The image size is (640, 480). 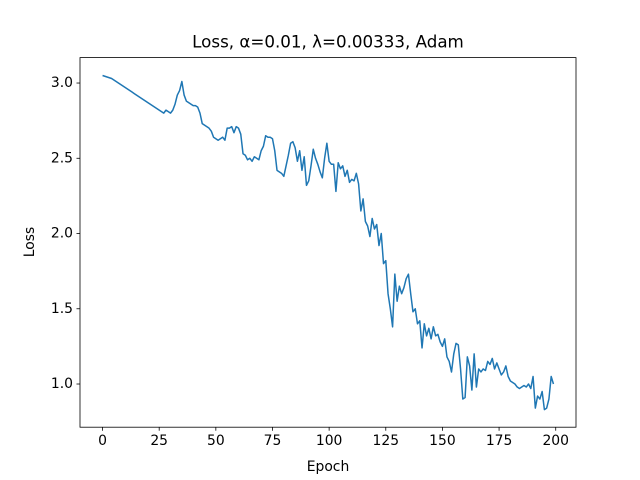 I want to click on x-tick-label: 0, so click(x=102, y=441).